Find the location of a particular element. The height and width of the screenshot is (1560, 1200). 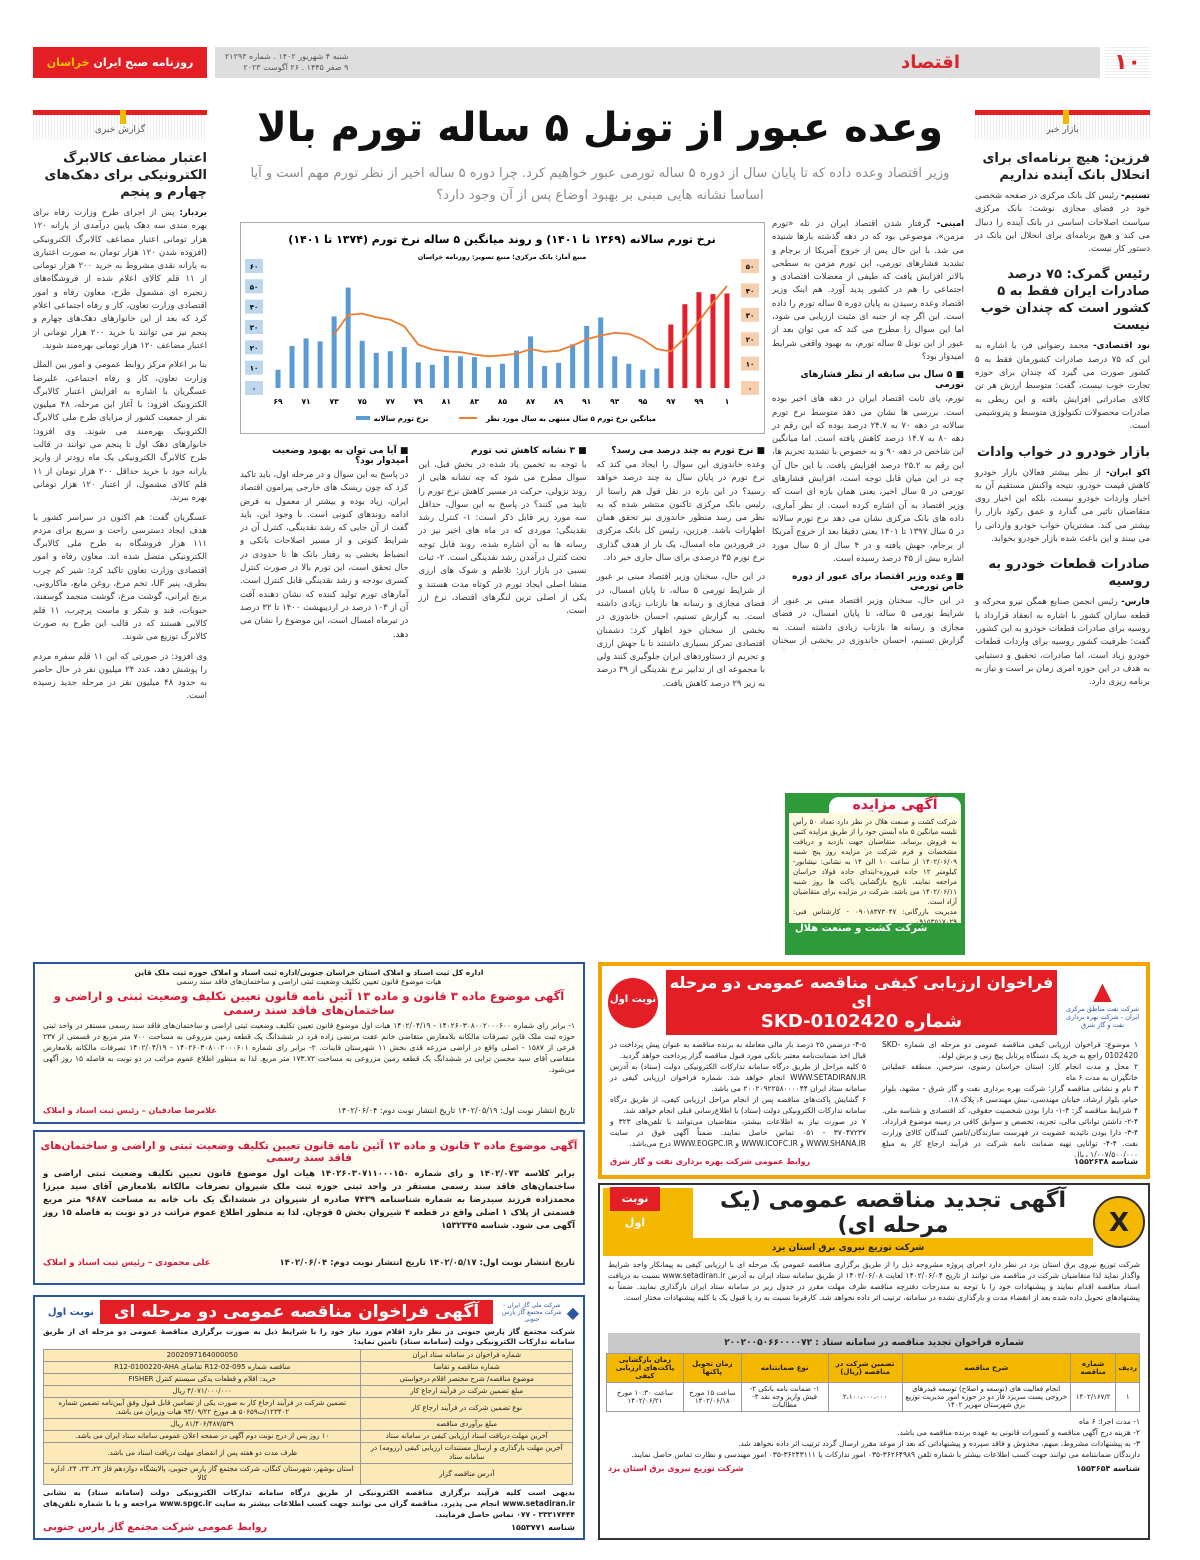

table-cell: ۲،۱۰۰،۰۰۰،۰۰۰ is located at coordinates (865, 1397).